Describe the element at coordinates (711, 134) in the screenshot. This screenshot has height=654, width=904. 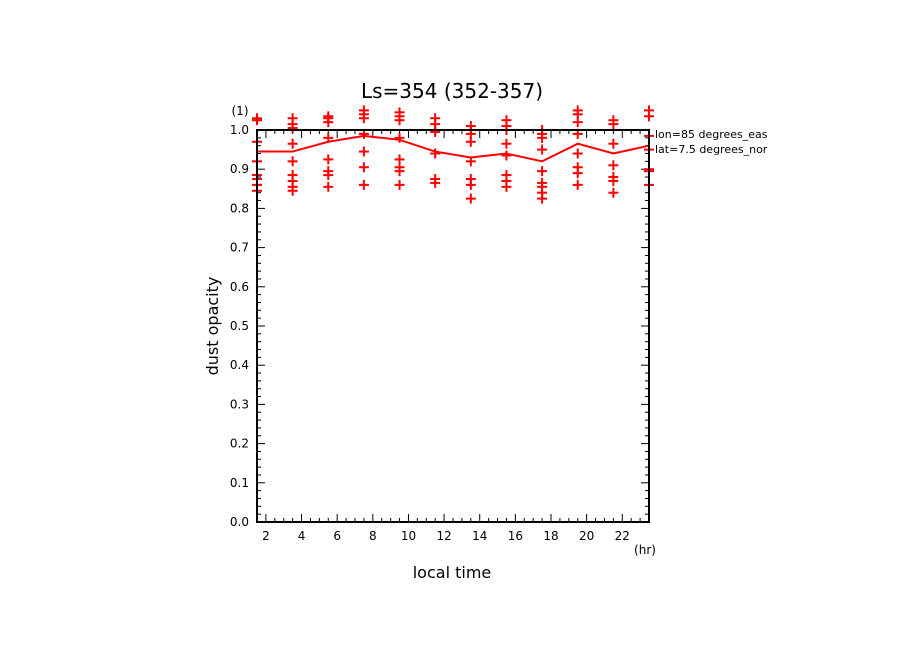
I see `annotation-lon: lon=85 degrees_eas` at that location.